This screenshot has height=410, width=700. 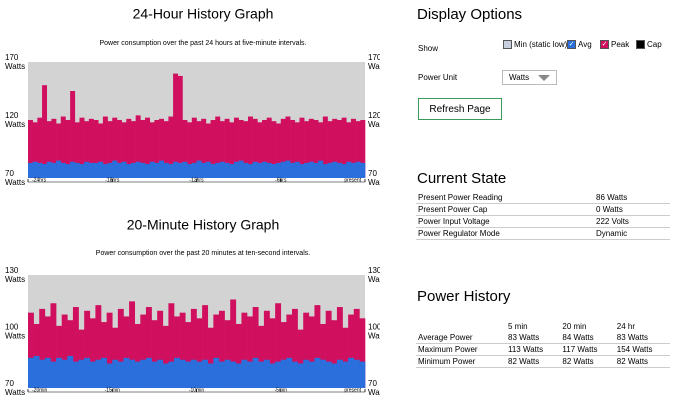 I want to click on show-option: ✓ Avg, so click(x=579, y=44).